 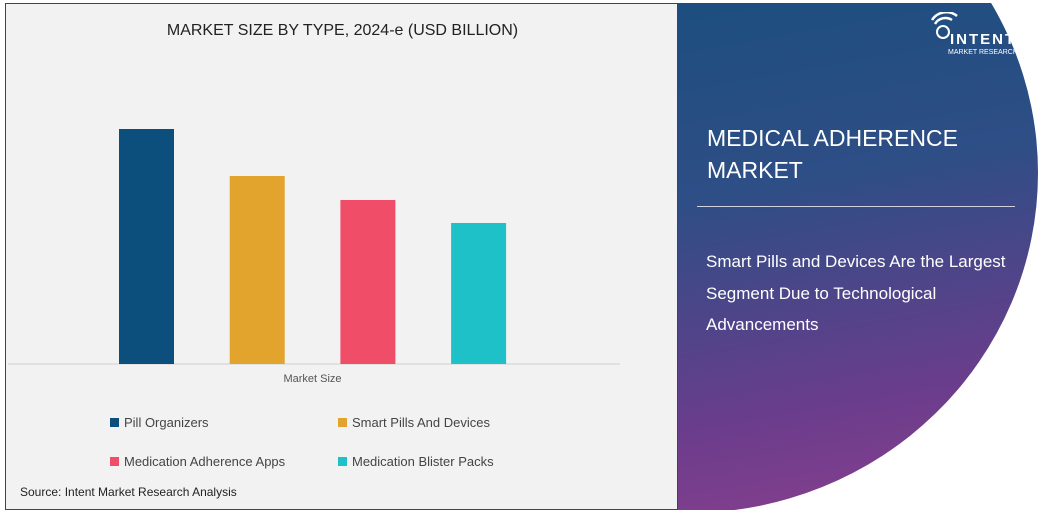 What do you see at coordinates (856, 206) in the screenshot?
I see `divider` at bounding box center [856, 206].